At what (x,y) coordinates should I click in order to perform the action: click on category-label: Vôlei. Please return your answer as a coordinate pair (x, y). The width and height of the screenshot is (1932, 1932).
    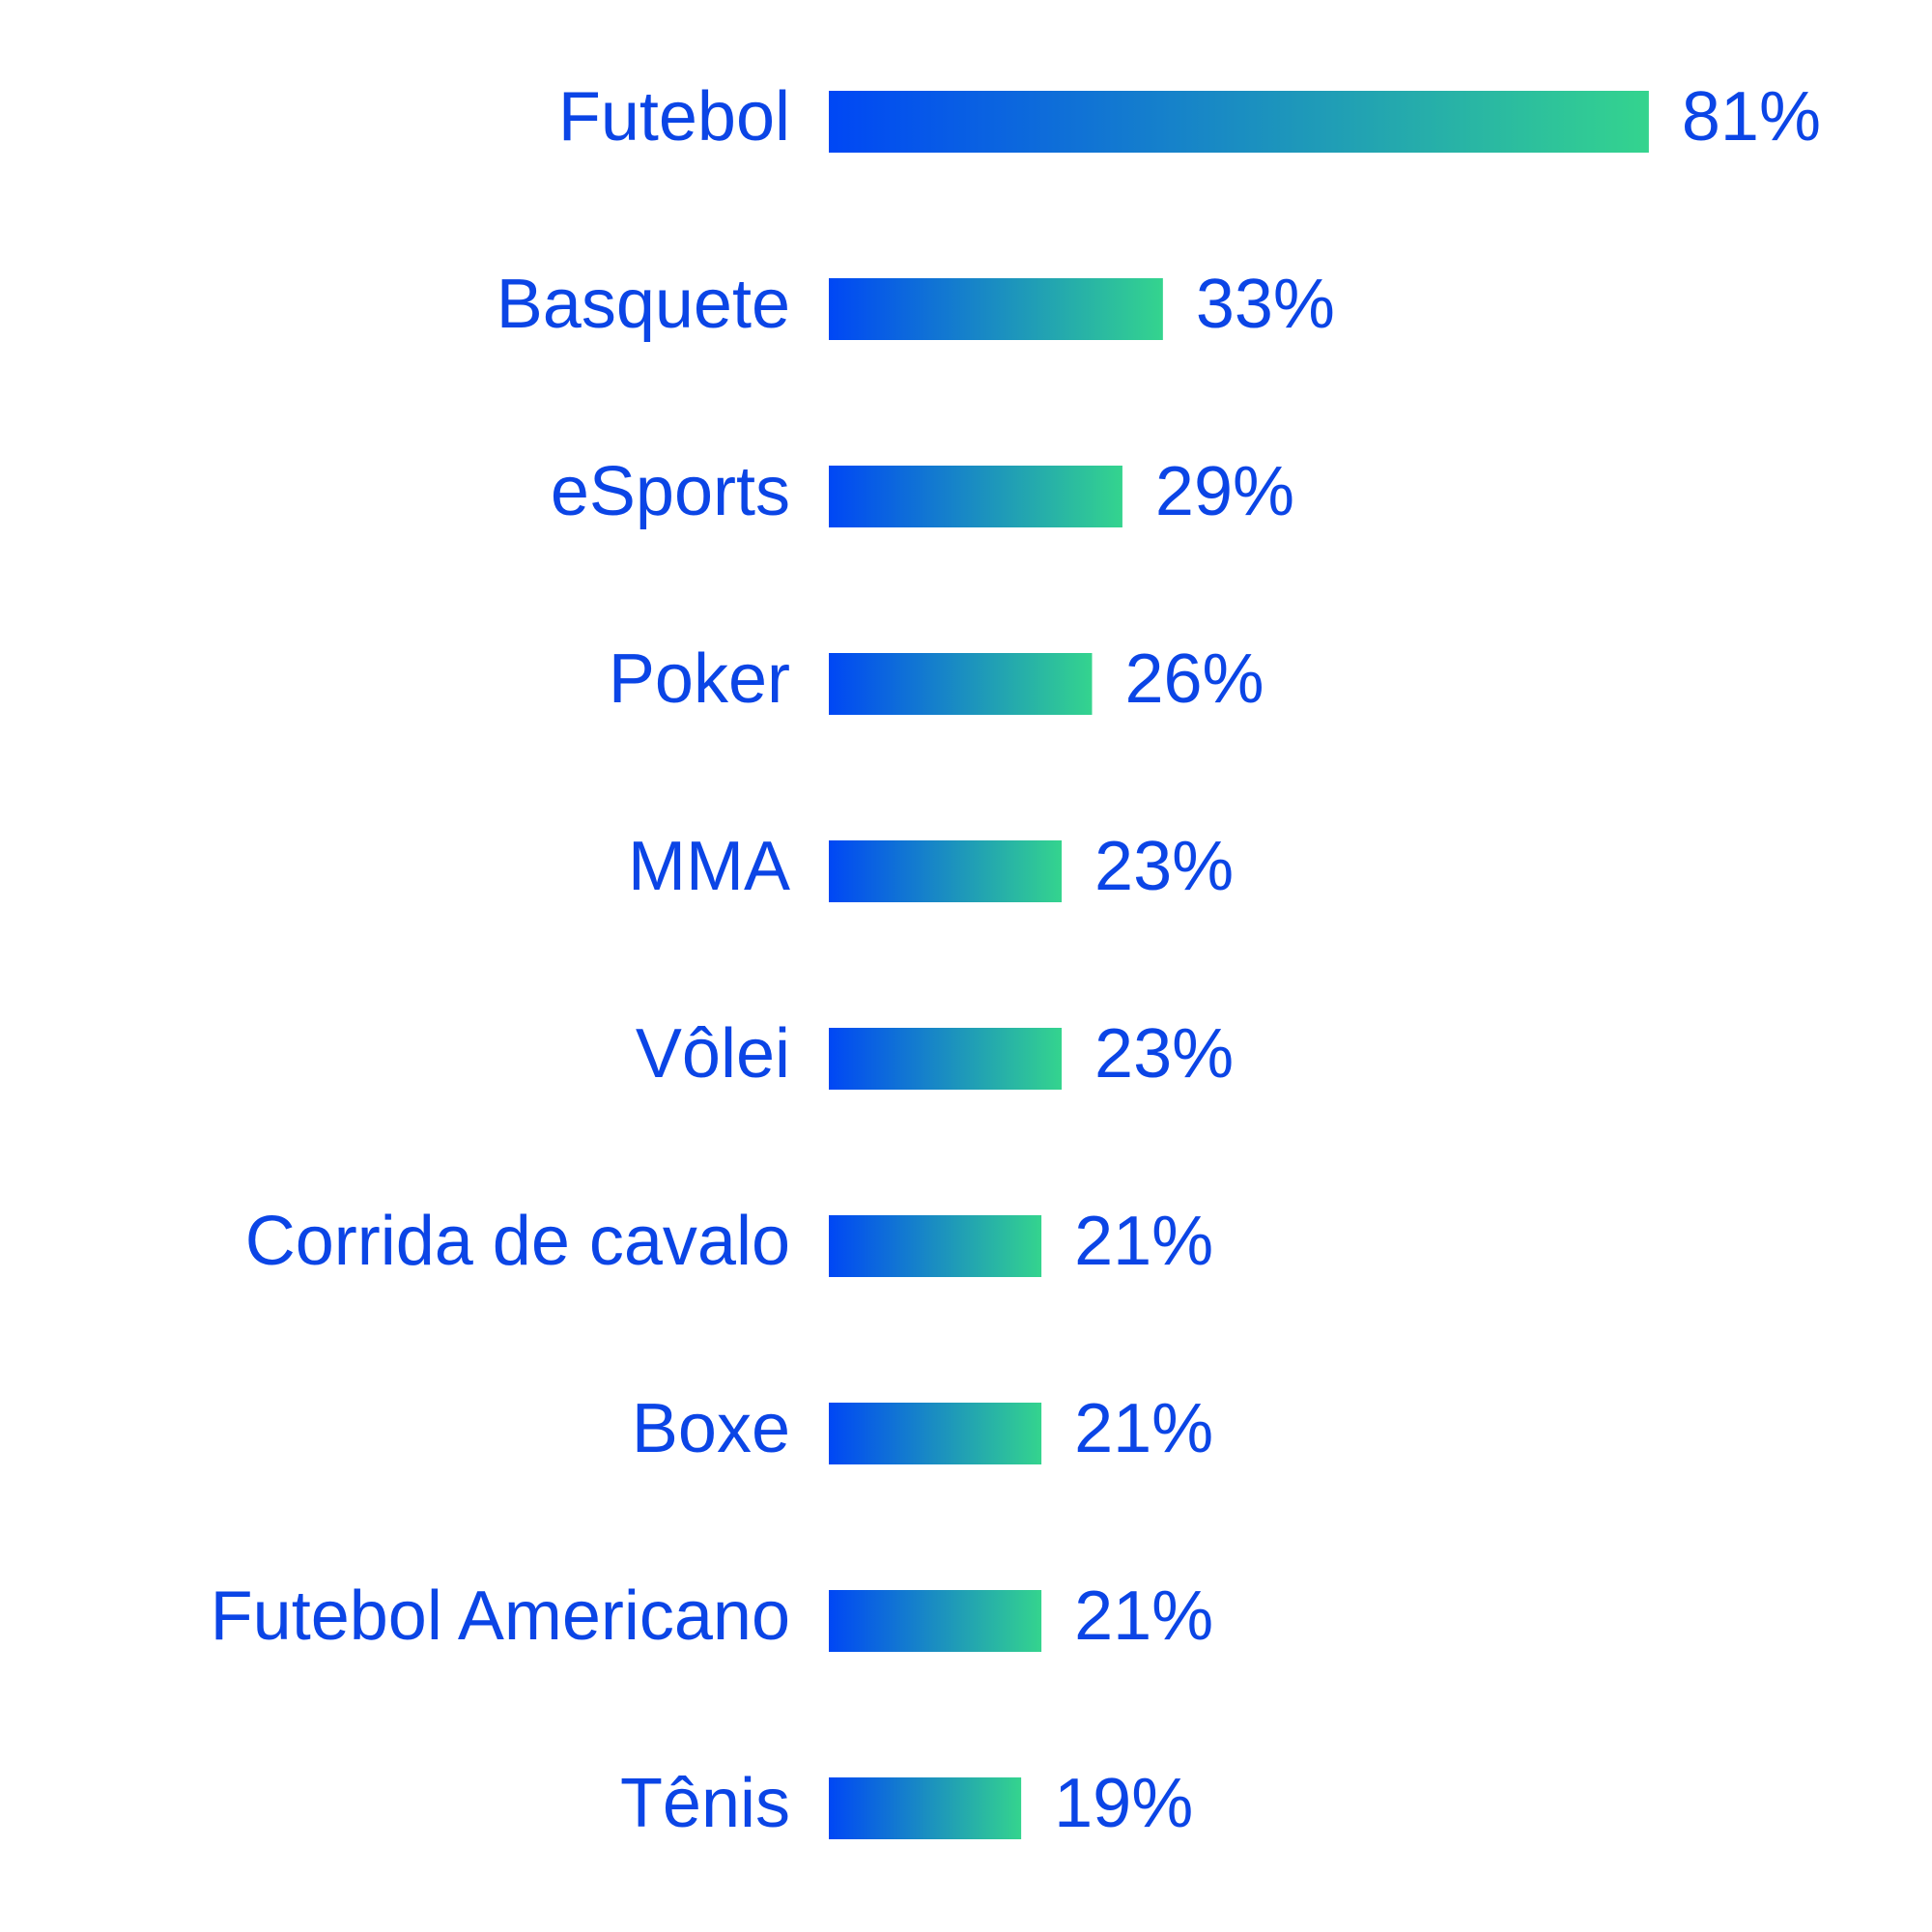
    Looking at the image, I should click on (713, 1054).